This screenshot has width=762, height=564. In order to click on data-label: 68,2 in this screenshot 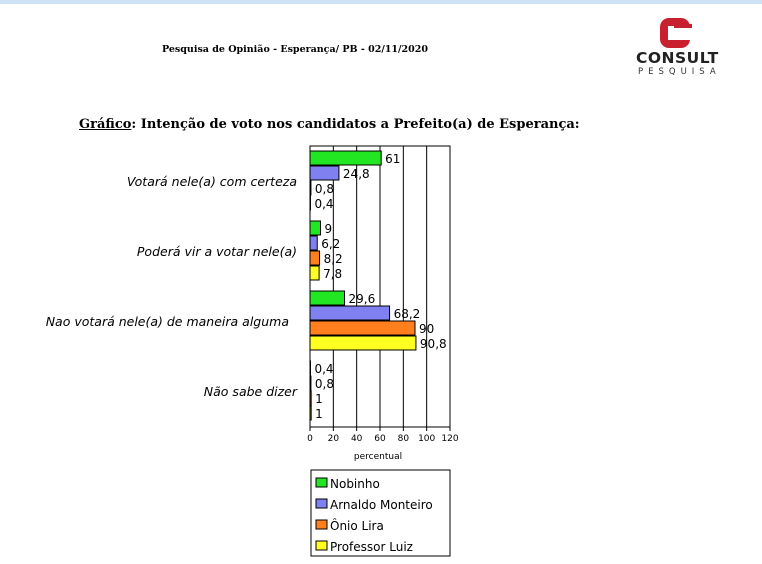, I will do `click(407, 314)`.